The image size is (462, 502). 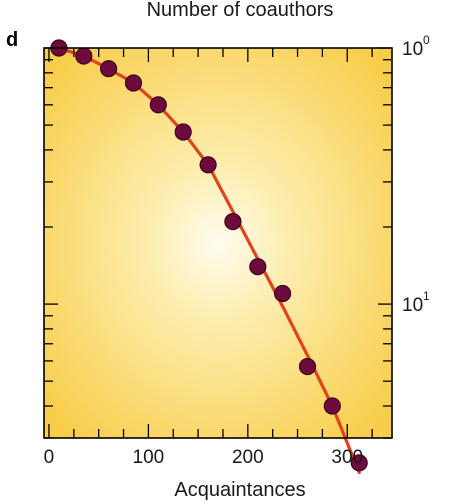 What do you see at coordinates (49, 457) in the screenshot?
I see `x-tick-label: 0` at bounding box center [49, 457].